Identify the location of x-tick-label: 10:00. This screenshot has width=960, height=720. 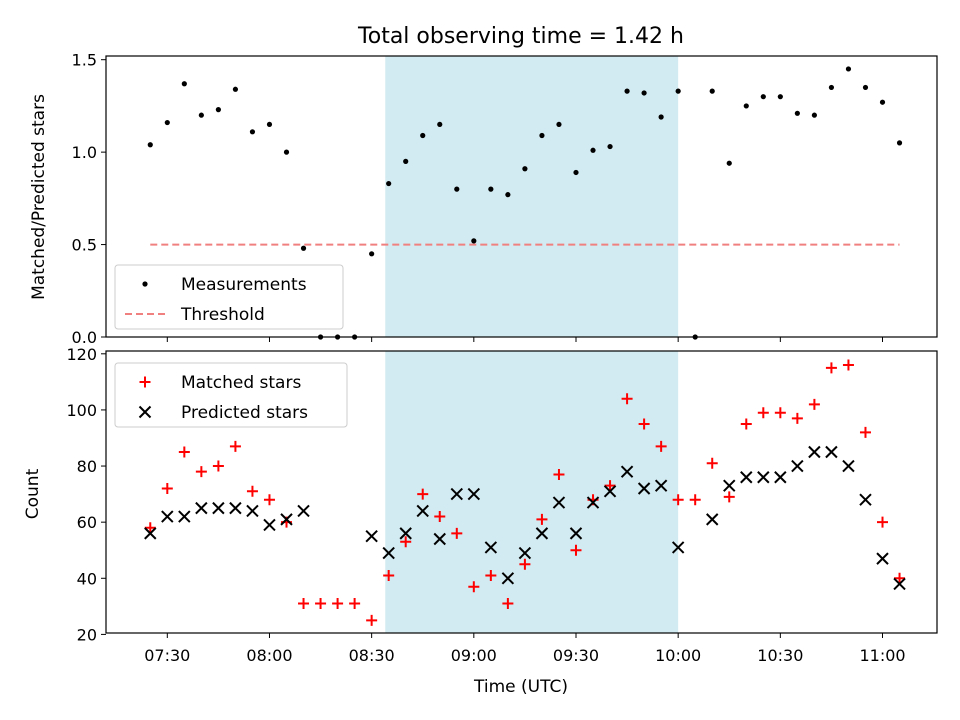
(678, 655).